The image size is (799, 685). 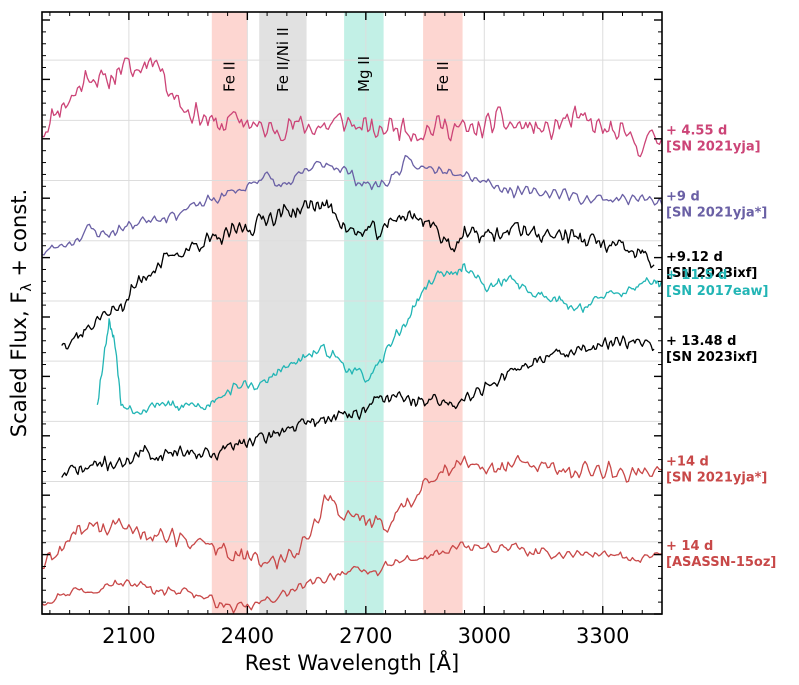 What do you see at coordinates (716, 478) in the screenshot?
I see `series-label-5-name: [SN 2021yja*]` at bounding box center [716, 478].